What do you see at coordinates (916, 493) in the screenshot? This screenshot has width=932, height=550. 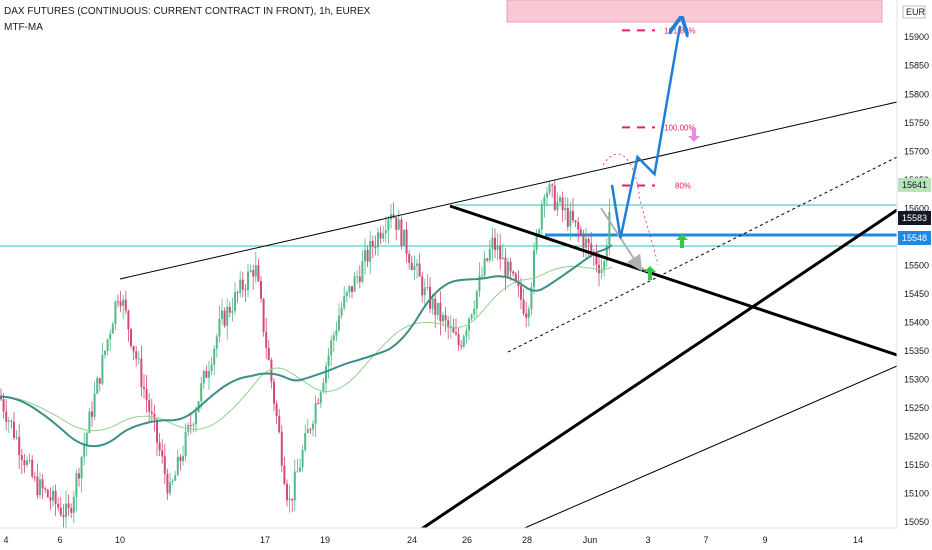 I see `y-tick-label: 15100` at bounding box center [916, 493].